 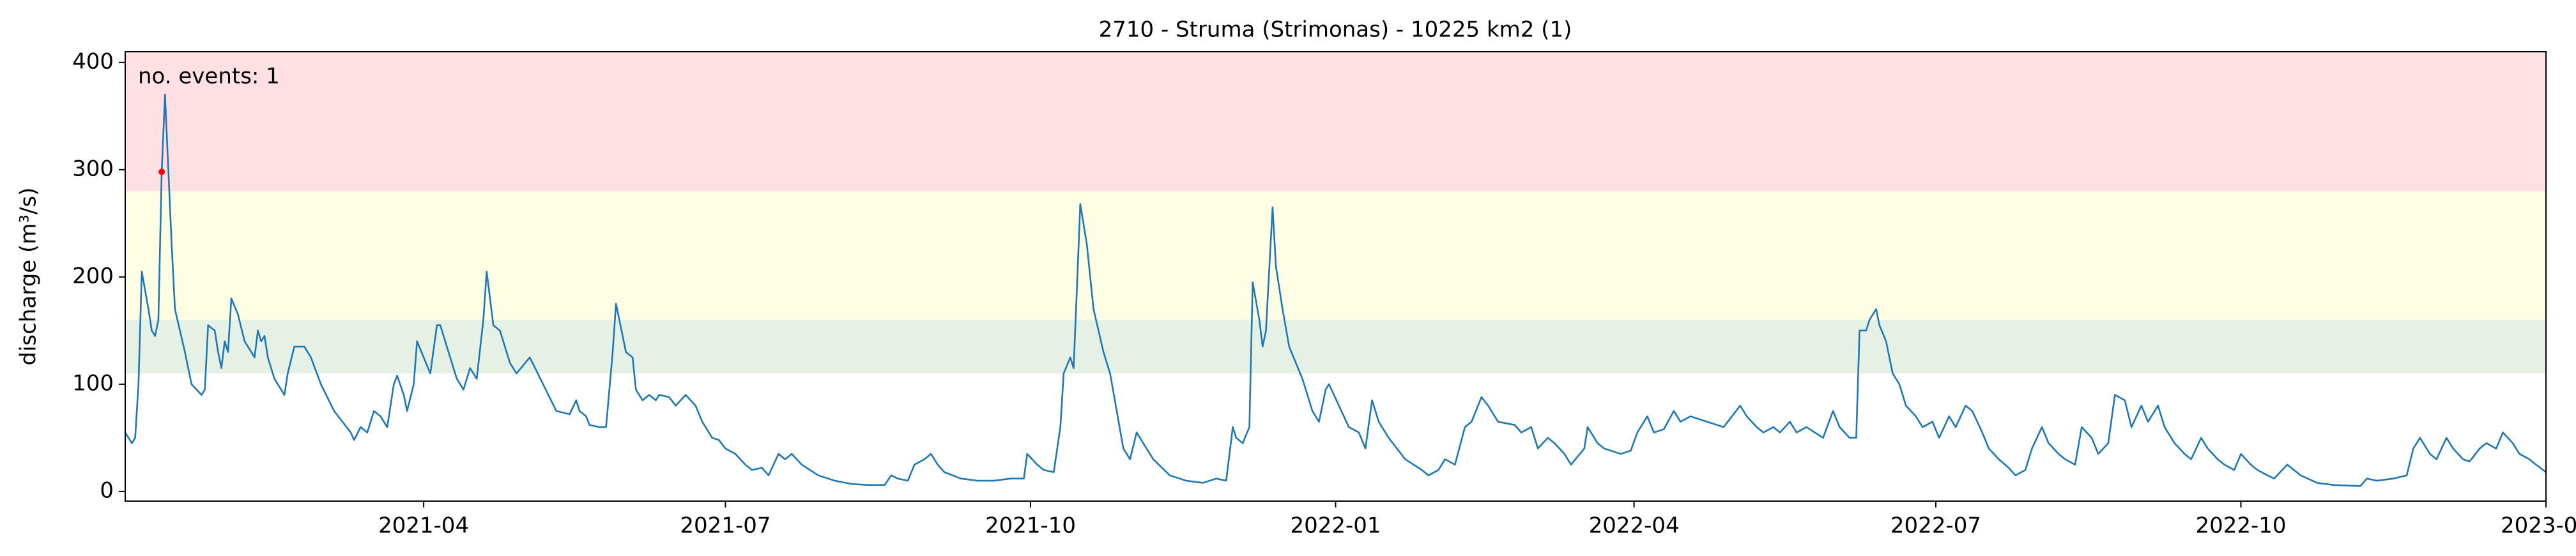 I want to click on x-tick-label: 2022-07, so click(x=1935, y=526).